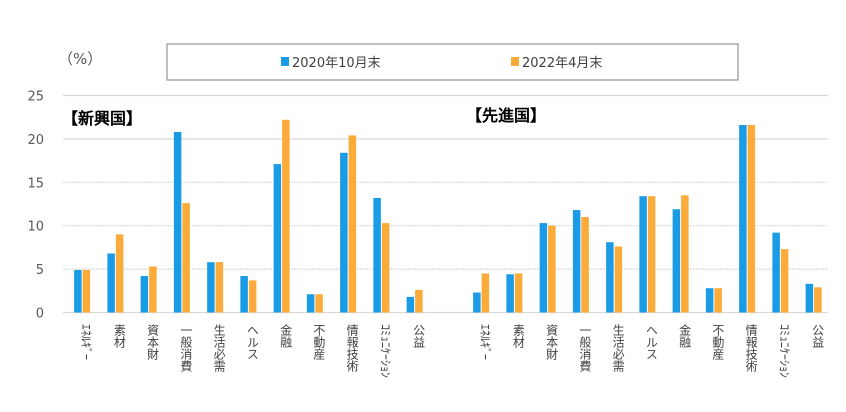 This screenshot has width=846, height=412. I want to click on y-tick-label: 5, so click(40, 270).